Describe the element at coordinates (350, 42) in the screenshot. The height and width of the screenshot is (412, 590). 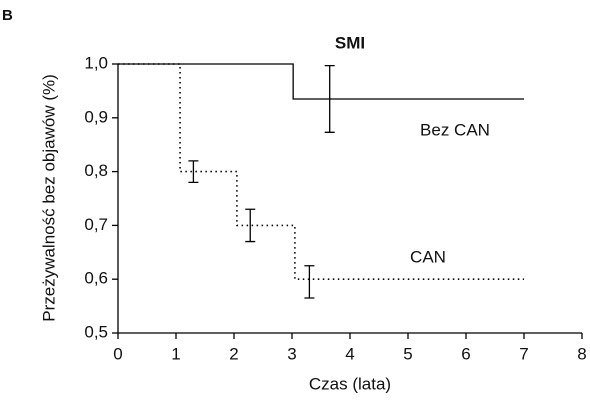
I see `chart-title: SMI` at that location.